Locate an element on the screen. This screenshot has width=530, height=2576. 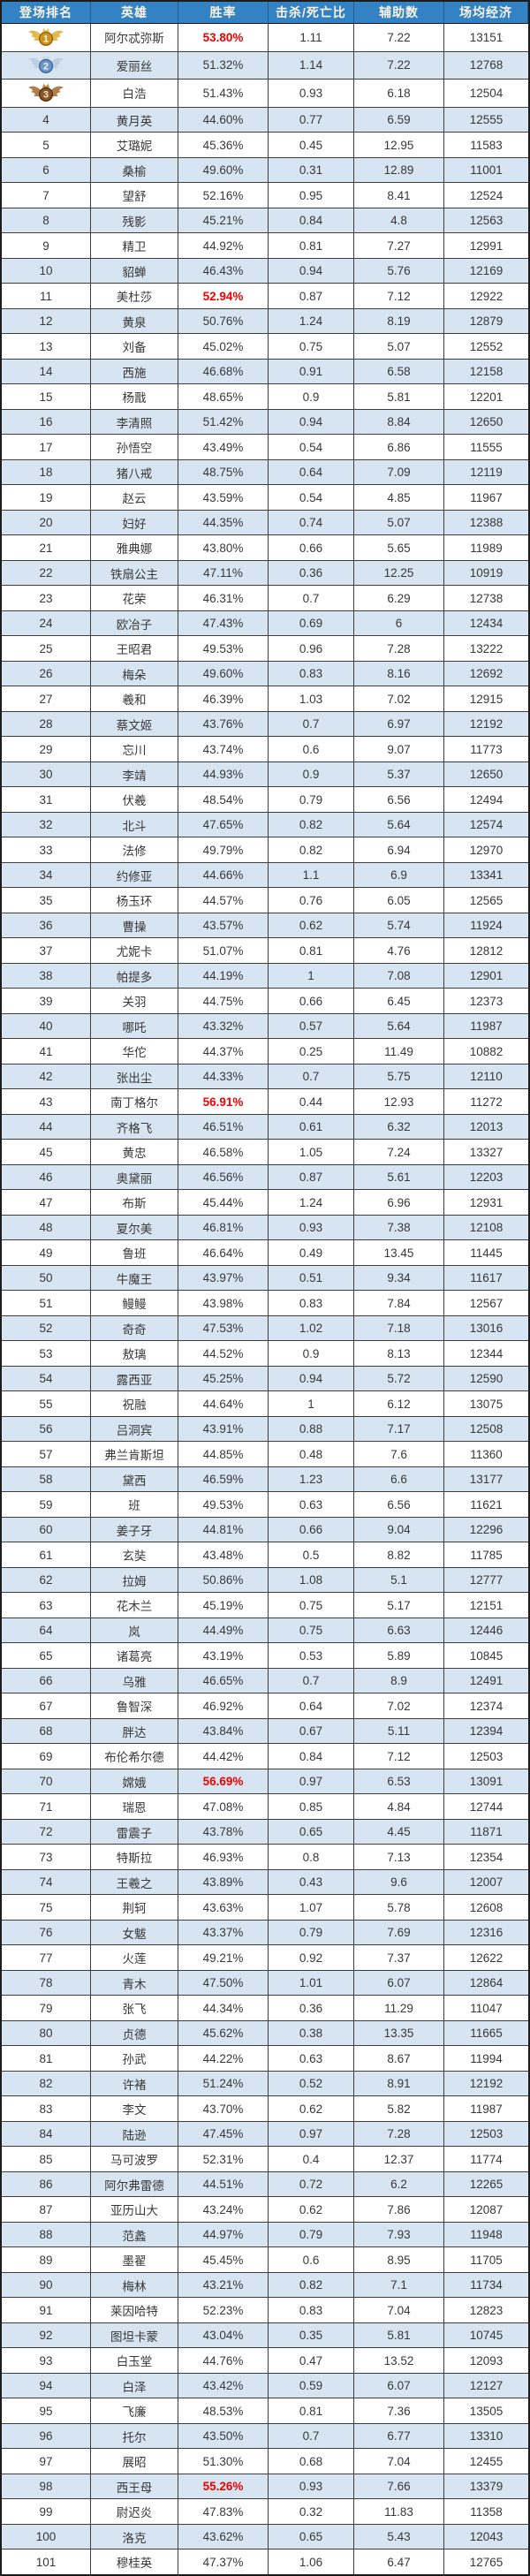
assists-value: 8.82 is located at coordinates (399, 1555).